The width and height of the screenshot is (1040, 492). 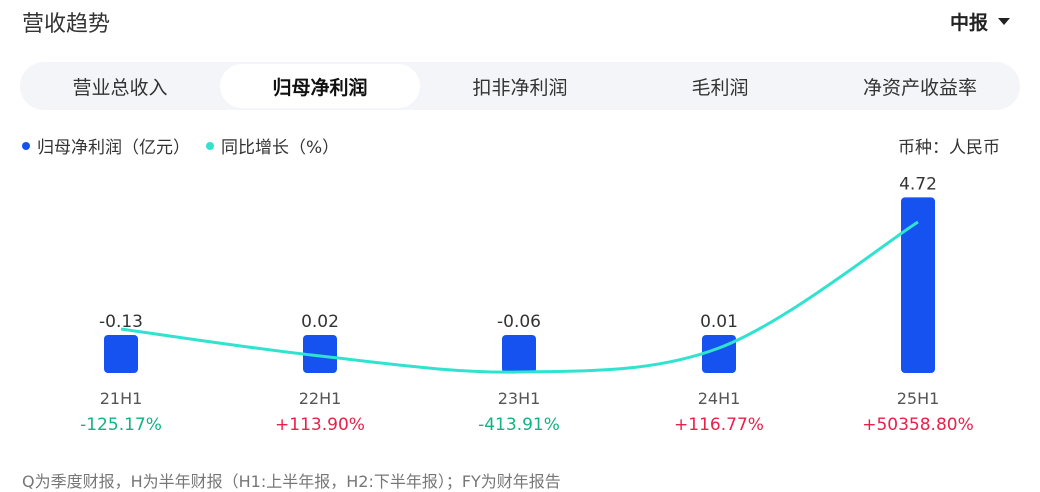 I want to click on legend-label-line: 同比增长（%）, so click(x=280, y=148).